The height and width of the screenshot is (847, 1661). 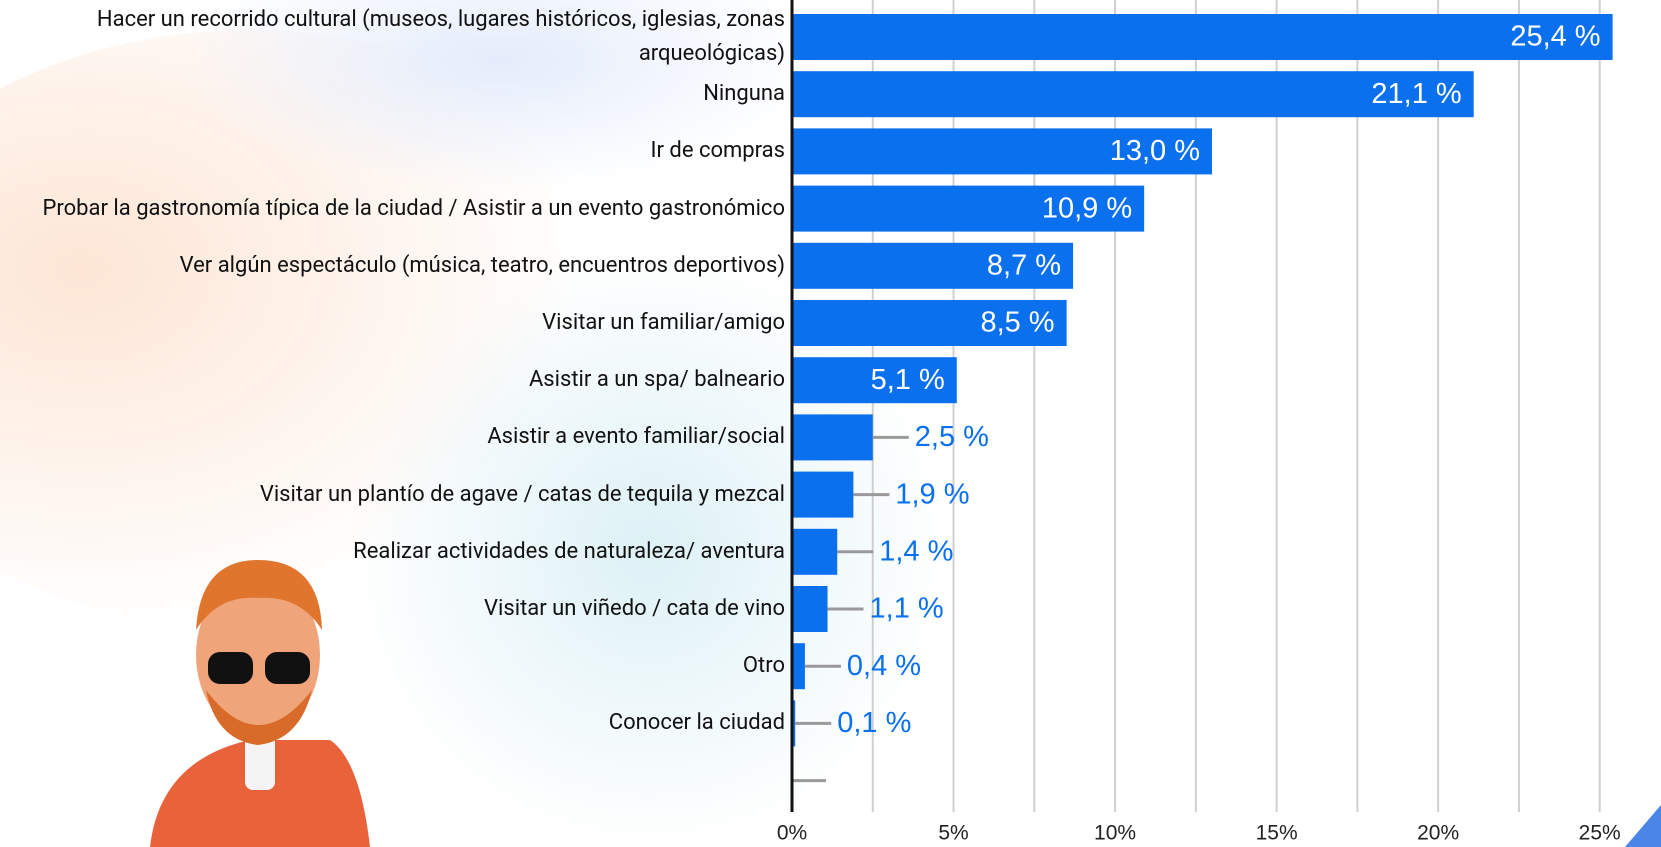 What do you see at coordinates (1115, 833) in the screenshot?
I see `x-tick-label: 10%` at bounding box center [1115, 833].